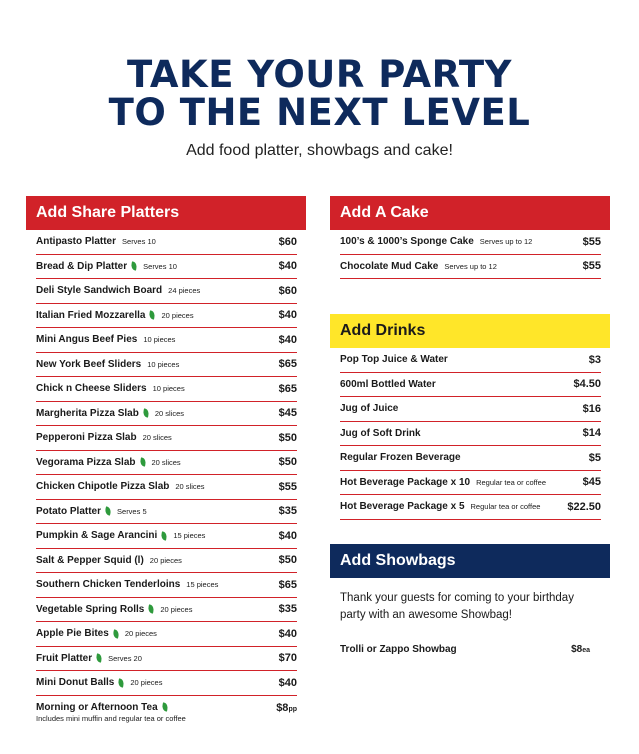  I want to click on menu-row: Vegorama Pizza Slab 20 slices $50, so click(166, 463).